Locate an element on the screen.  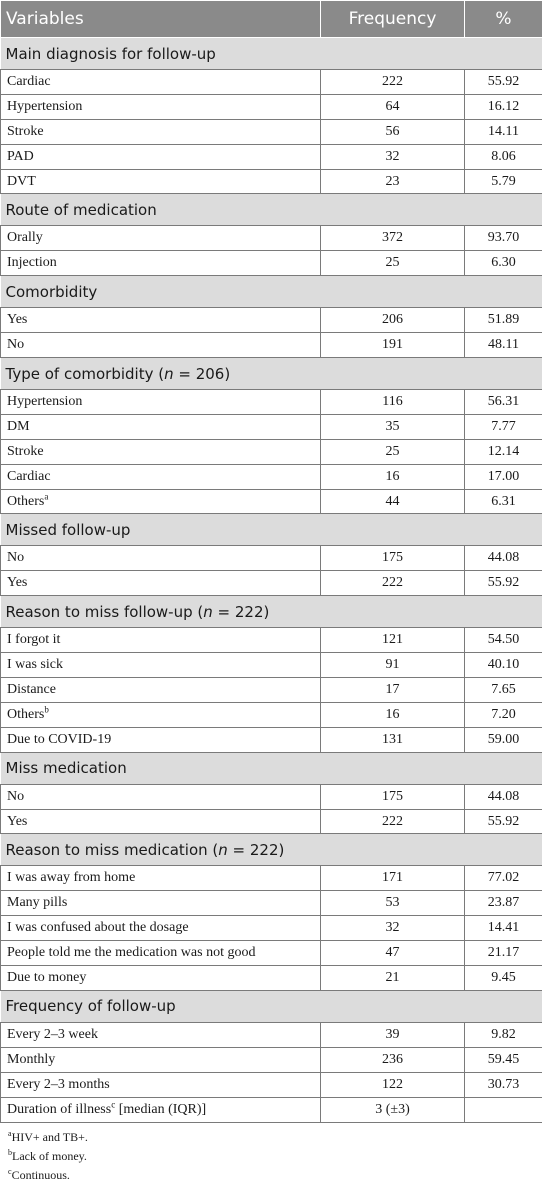
cell-variable: Distance is located at coordinates (161, 690).